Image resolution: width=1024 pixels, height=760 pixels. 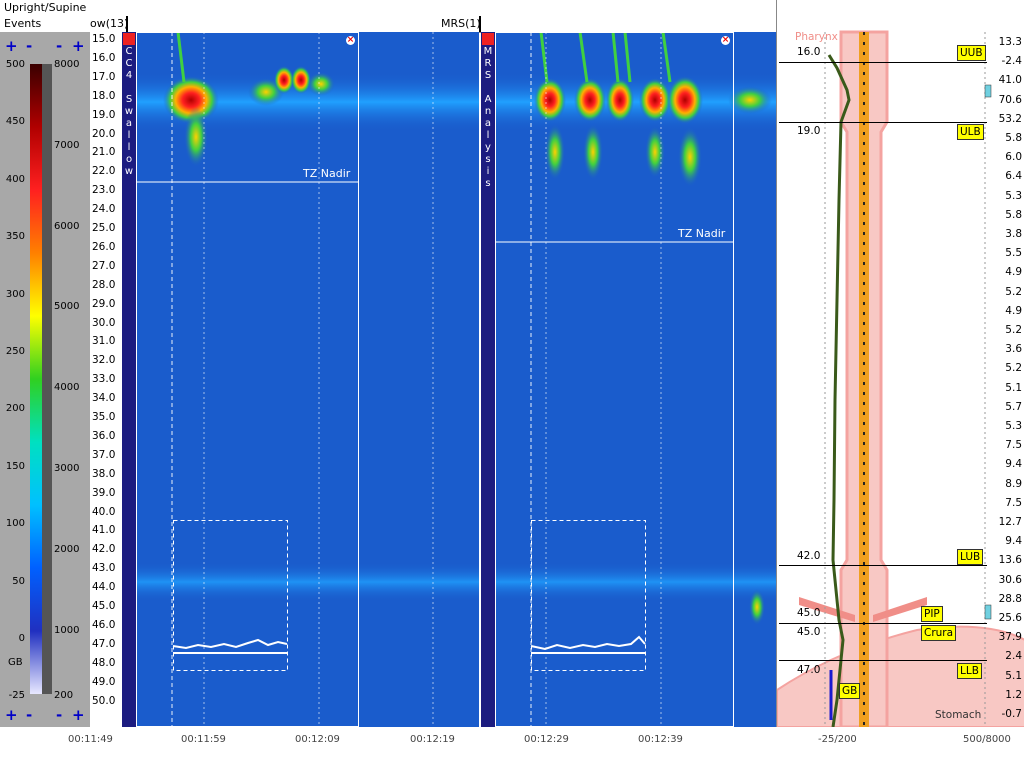 I want to click on depth-label: 34.0, so click(x=104, y=398).